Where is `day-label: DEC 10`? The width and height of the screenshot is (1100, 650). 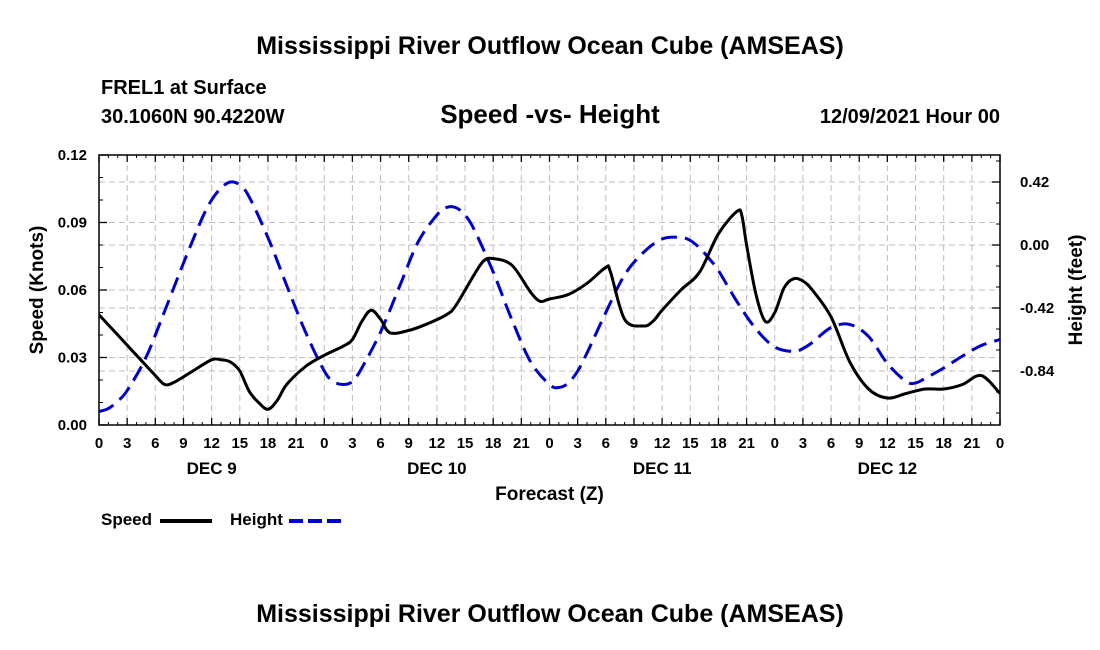 day-label: DEC 10 is located at coordinates (437, 468).